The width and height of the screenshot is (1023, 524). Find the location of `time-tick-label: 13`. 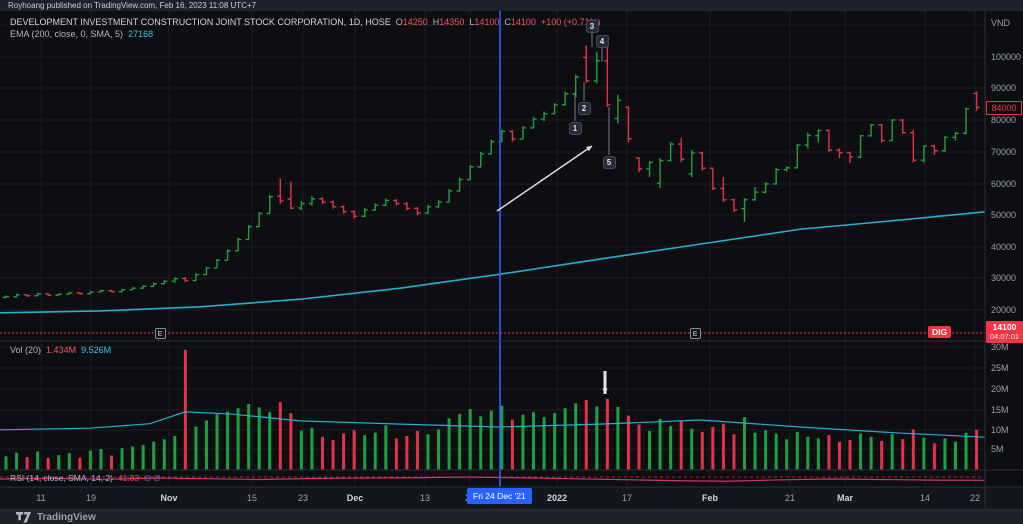

time-tick-label: 13 is located at coordinates (425, 498).